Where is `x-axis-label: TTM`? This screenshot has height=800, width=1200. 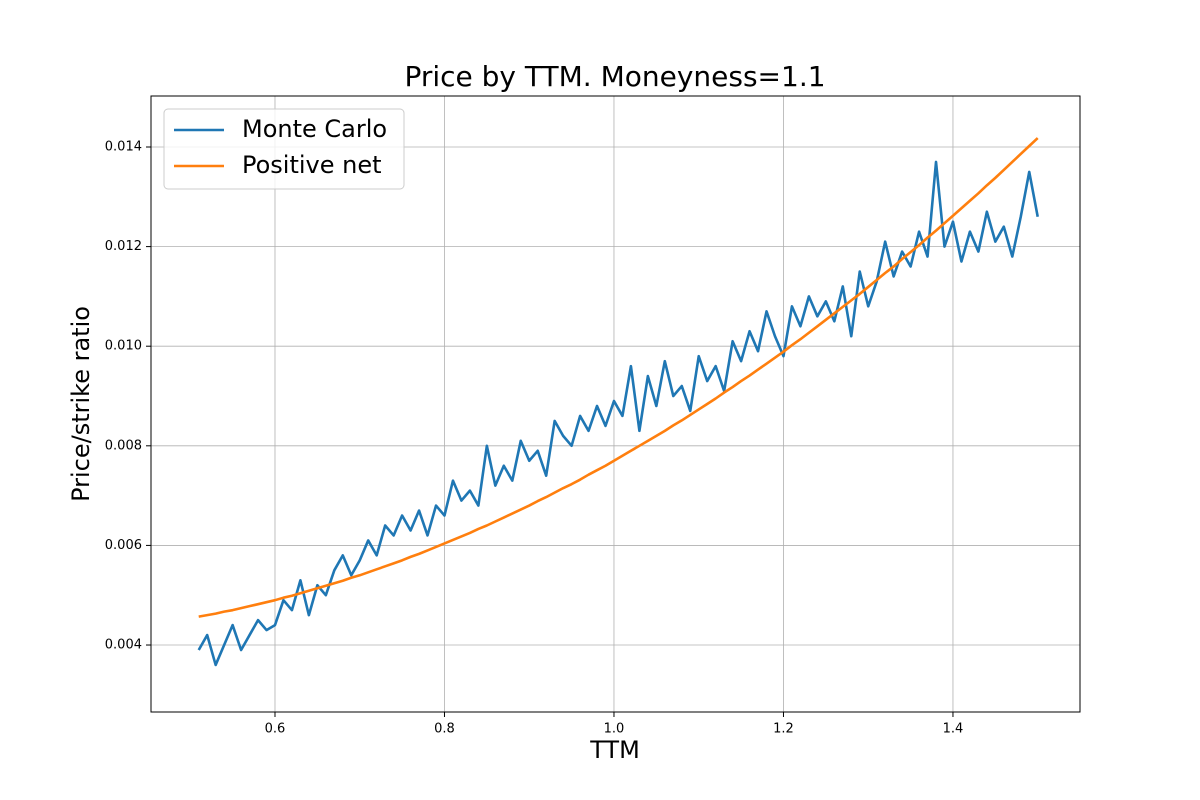
x-axis-label: TTM is located at coordinates (614, 750).